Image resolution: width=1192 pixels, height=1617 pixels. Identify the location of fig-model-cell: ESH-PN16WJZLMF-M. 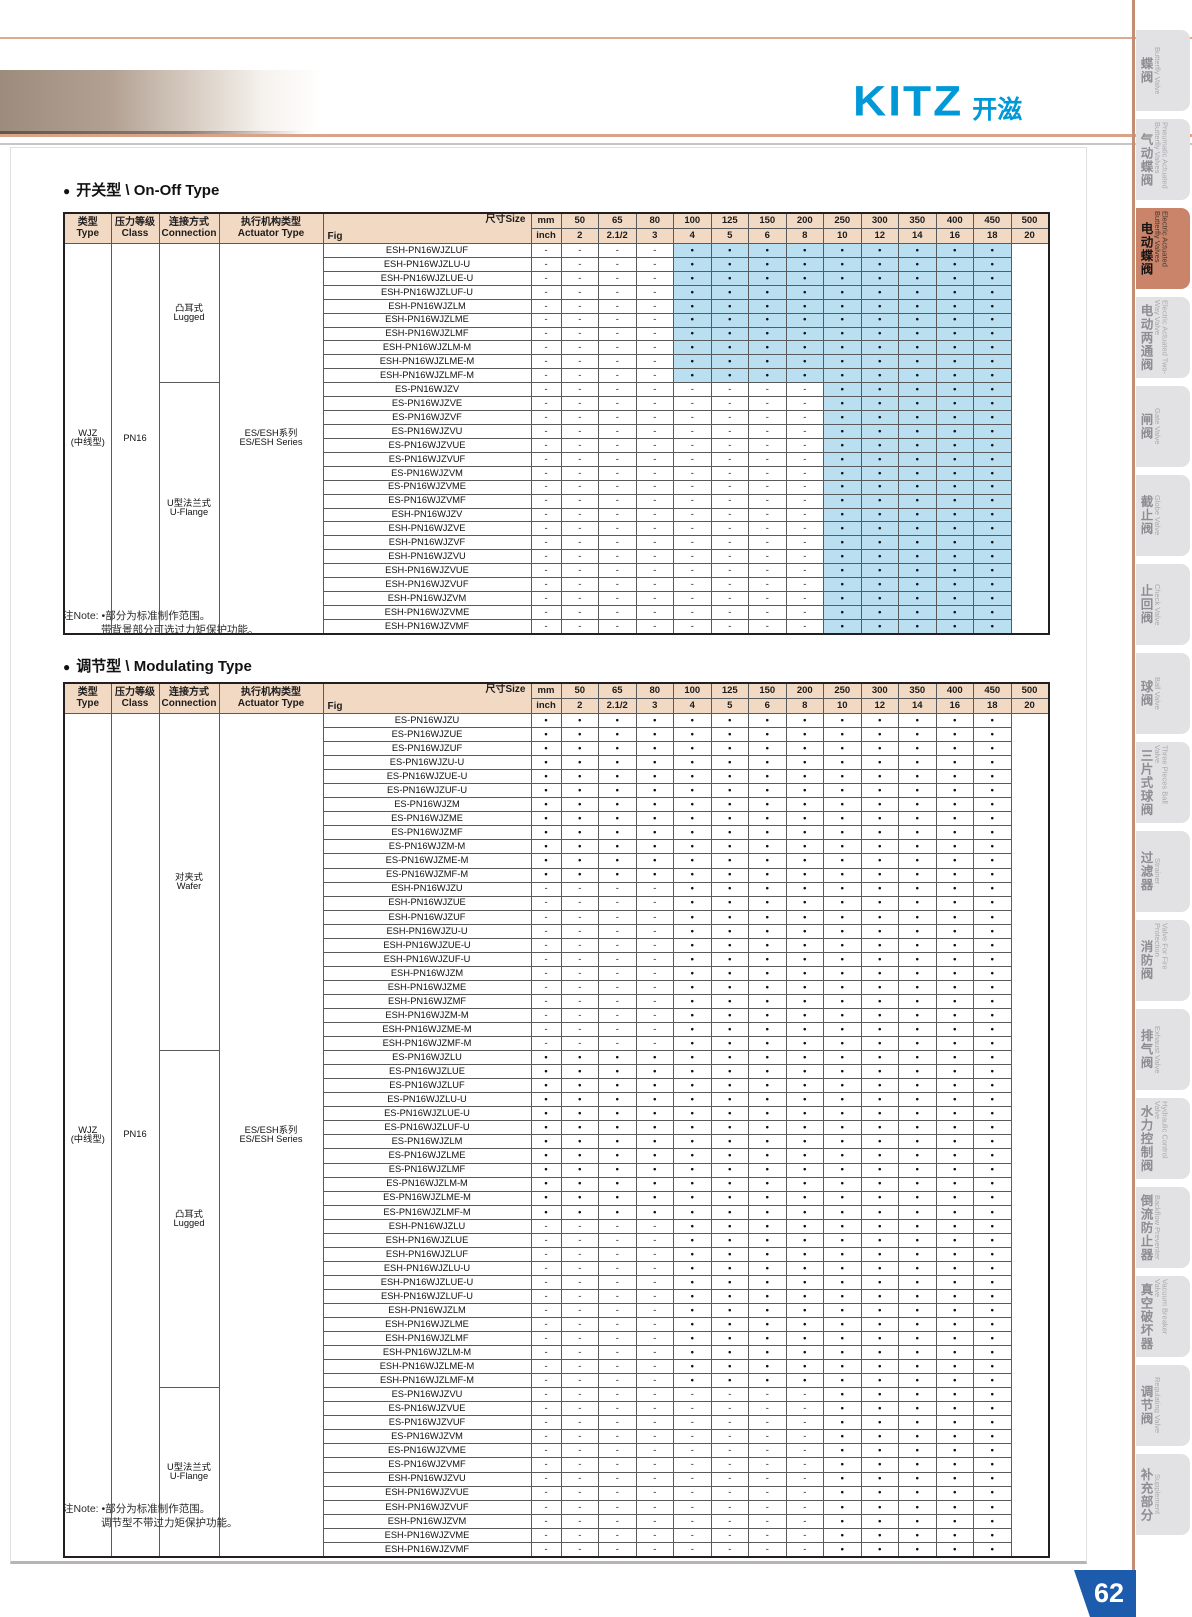
(427, 376).